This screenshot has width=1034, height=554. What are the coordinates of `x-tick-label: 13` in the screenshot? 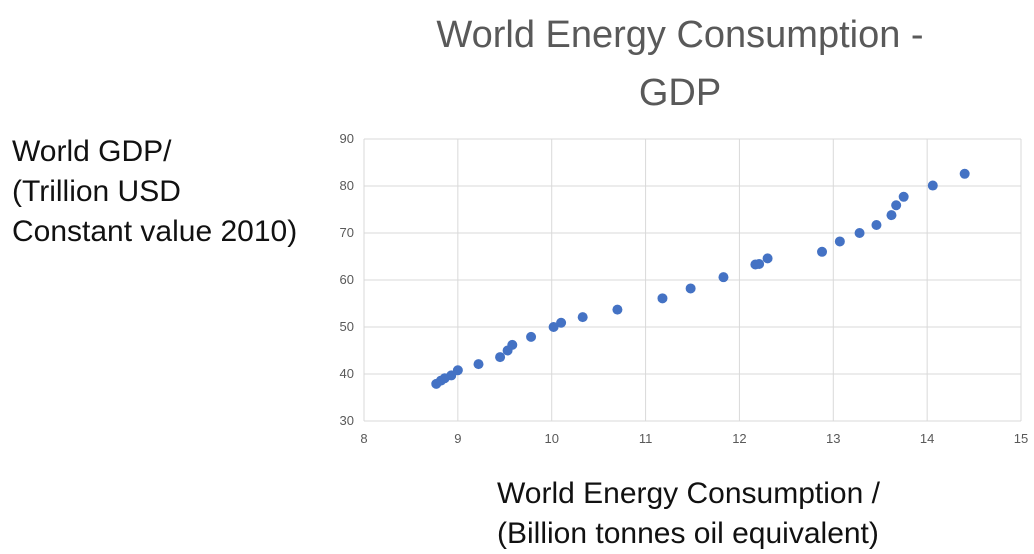 It's located at (833, 438).